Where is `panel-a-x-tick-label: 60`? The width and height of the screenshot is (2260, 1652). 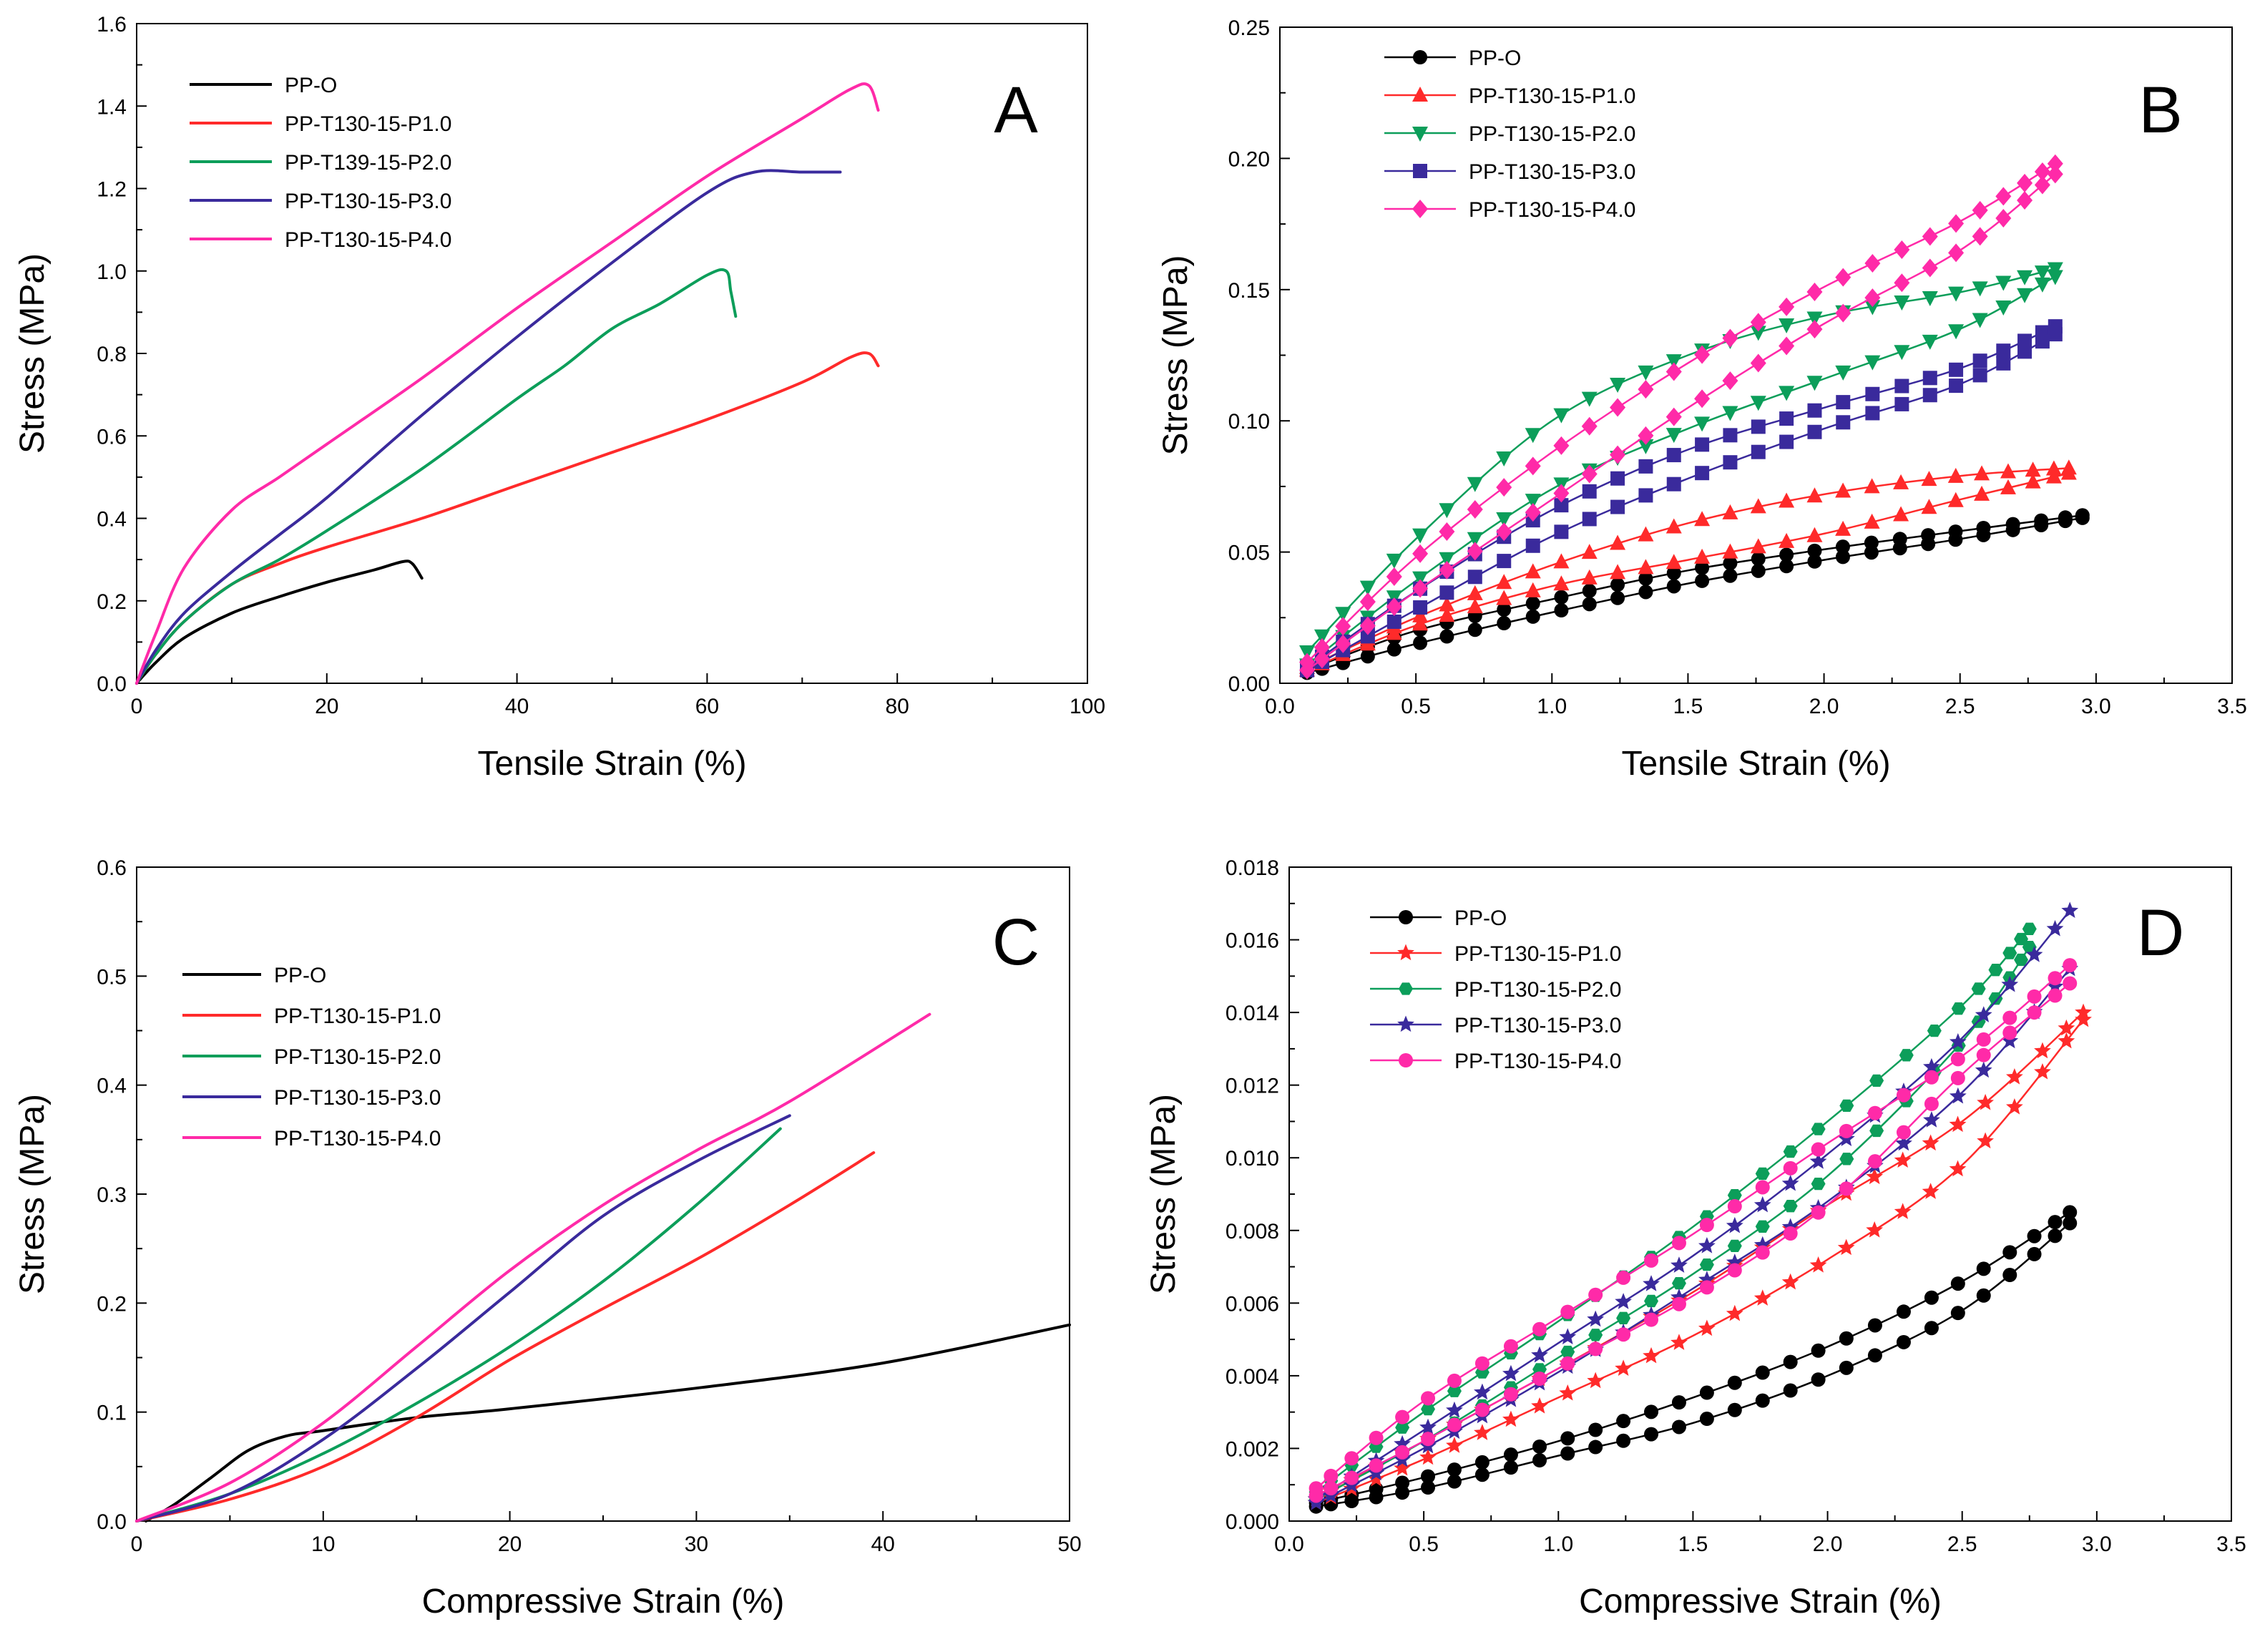 panel-a-x-tick-label: 60 is located at coordinates (707, 706).